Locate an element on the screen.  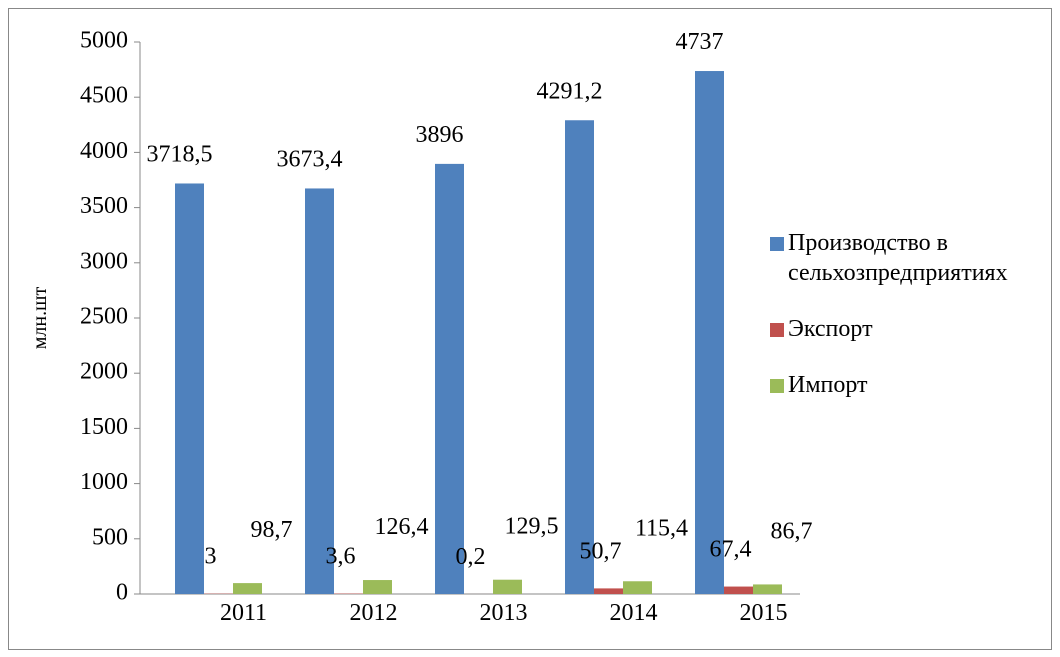
x-tick-label: 2015 is located at coordinates (764, 613).